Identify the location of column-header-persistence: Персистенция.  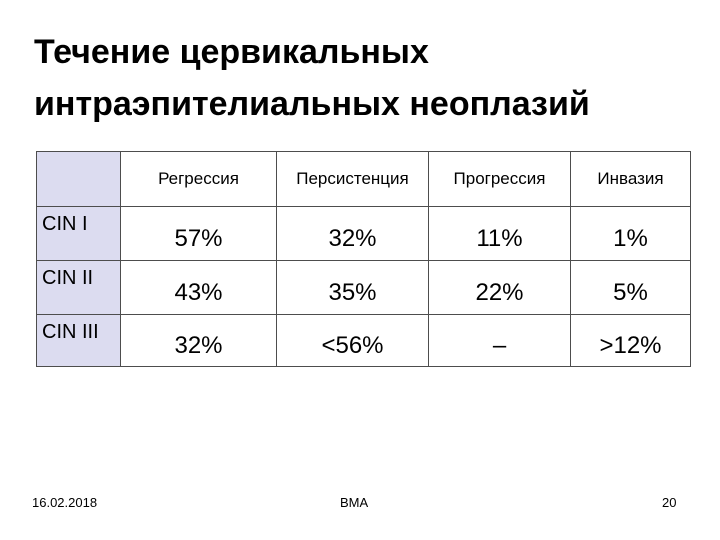
(352, 179).